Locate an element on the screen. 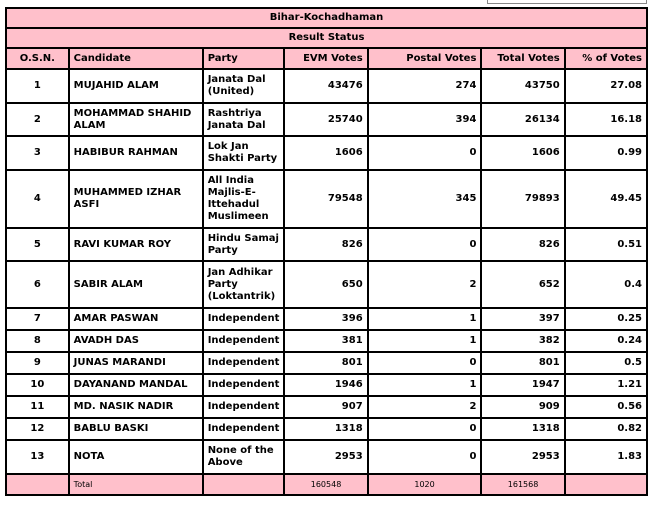 This screenshot has height=510, width=654. search-input is located at coordinates (567, 2).